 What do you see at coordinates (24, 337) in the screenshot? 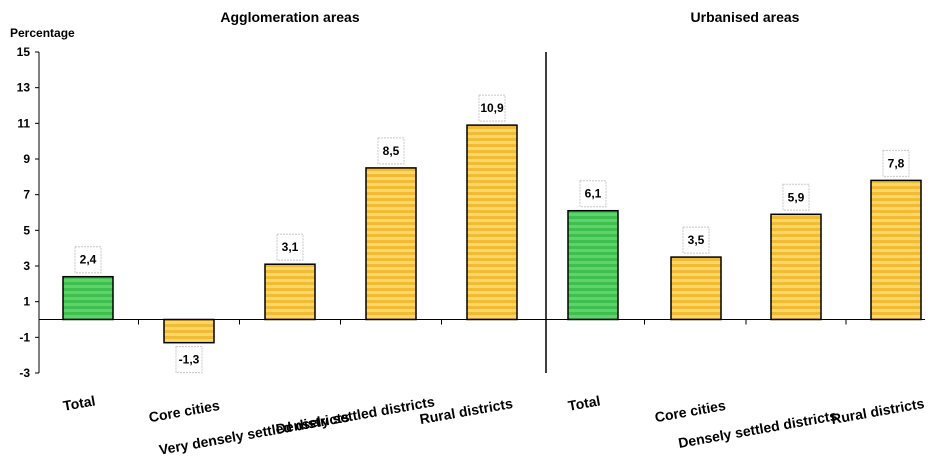
I see `y-tick-label: -1` at bounding box center [24, 337].